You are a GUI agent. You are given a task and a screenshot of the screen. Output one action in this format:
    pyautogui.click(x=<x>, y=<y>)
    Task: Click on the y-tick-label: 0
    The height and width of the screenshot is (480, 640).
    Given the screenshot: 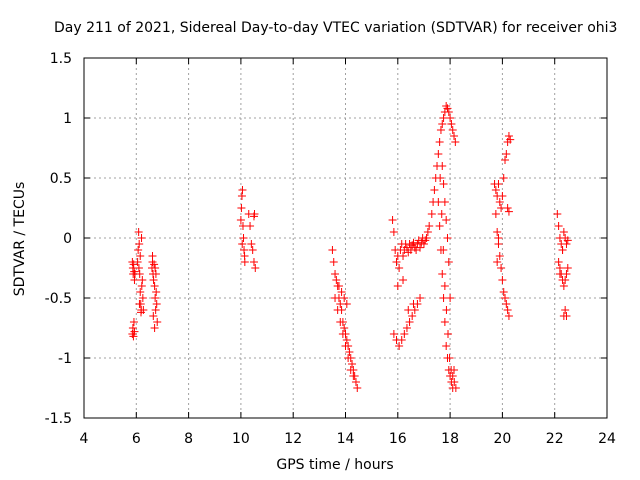 What is the action you would take?
    pyautogui.click(x=67, y=239)
    